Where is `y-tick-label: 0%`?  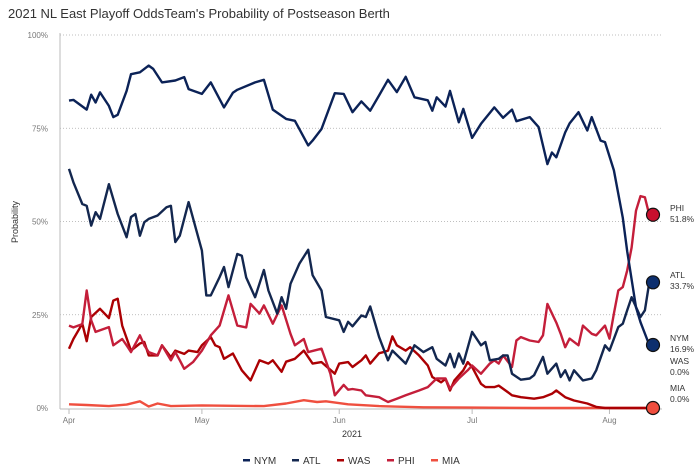
y-tick-label: 0% is located at coordinates (42, 408).